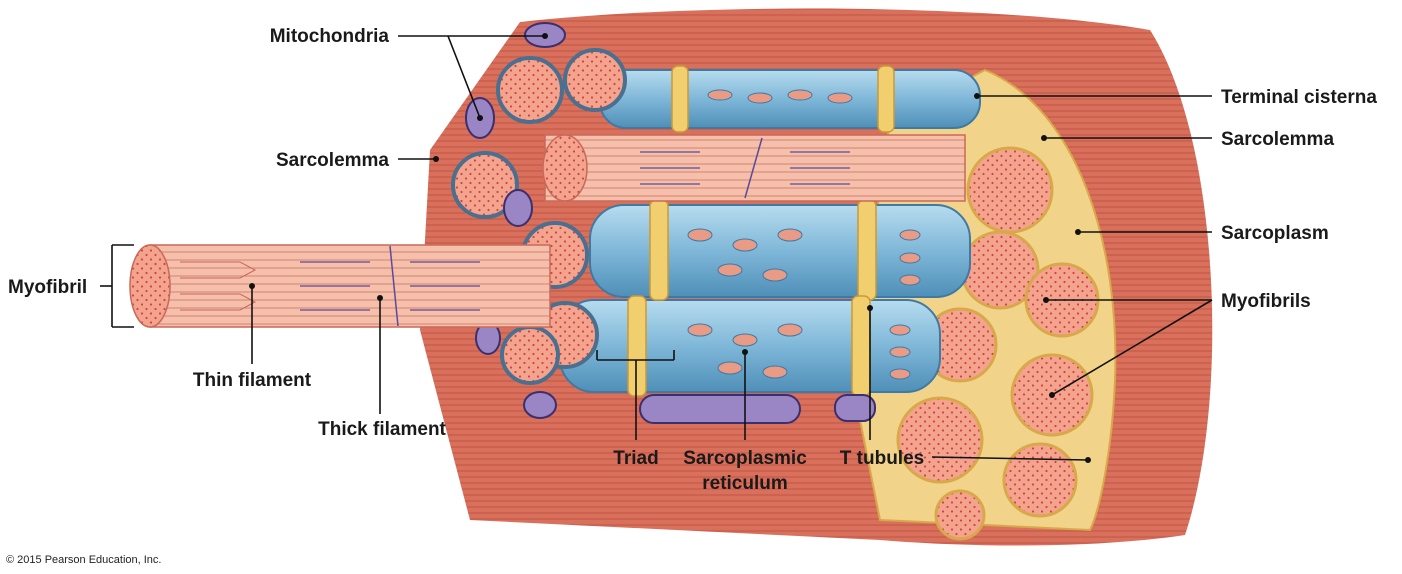 This screenshot has height=574, width=1402. Describe the element at coordinates (1277, 139) in the screenshot. I see `label-sarcolemma-right: Sarcolemma` at that location.